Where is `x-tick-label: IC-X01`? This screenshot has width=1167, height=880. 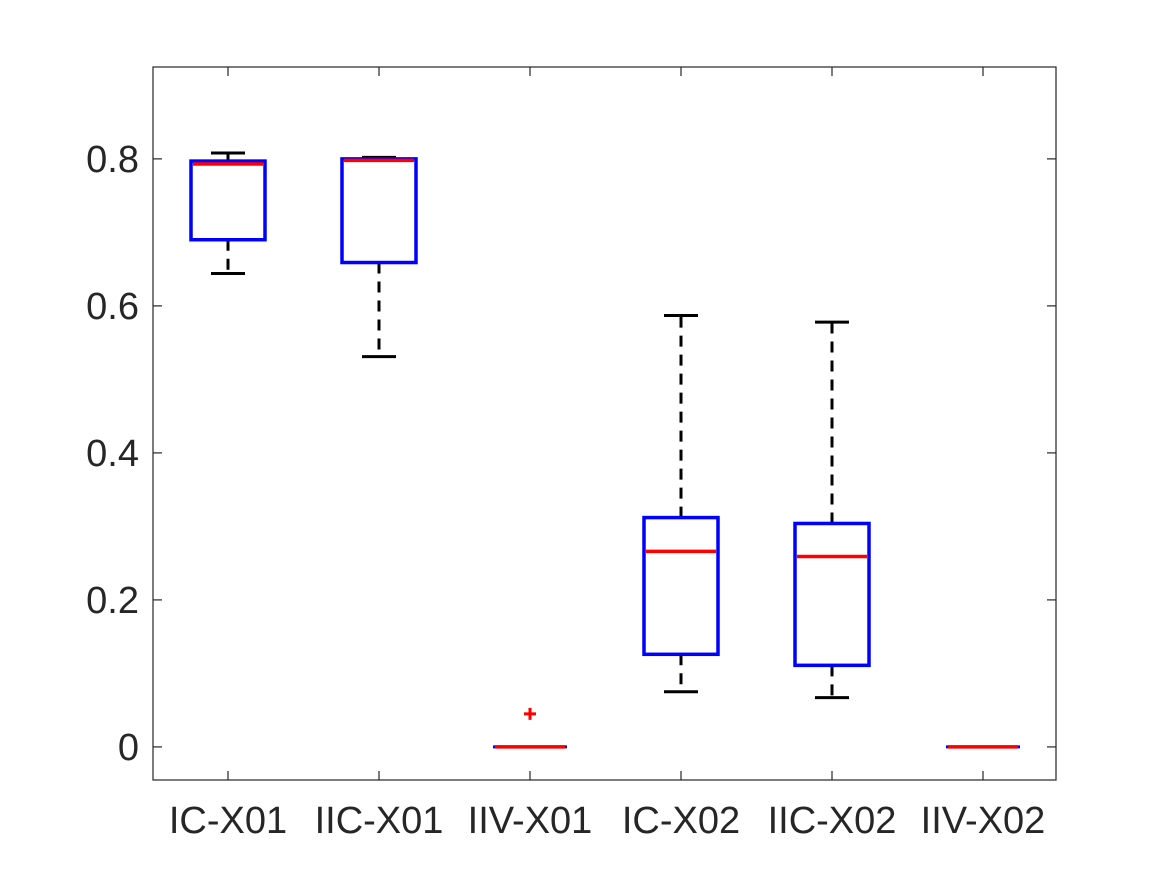
x-tick-label: IC-X01 is located at coordinates (228, 821).